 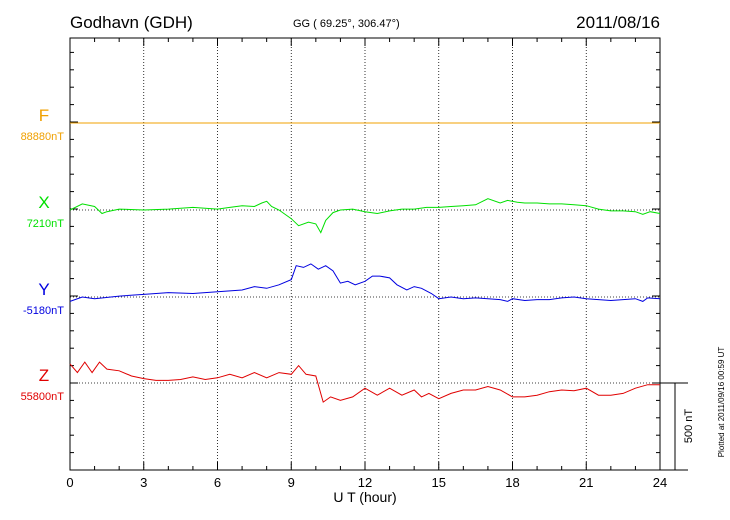 I want to click on x-tick-label: 0, so click(x=69, y=482).